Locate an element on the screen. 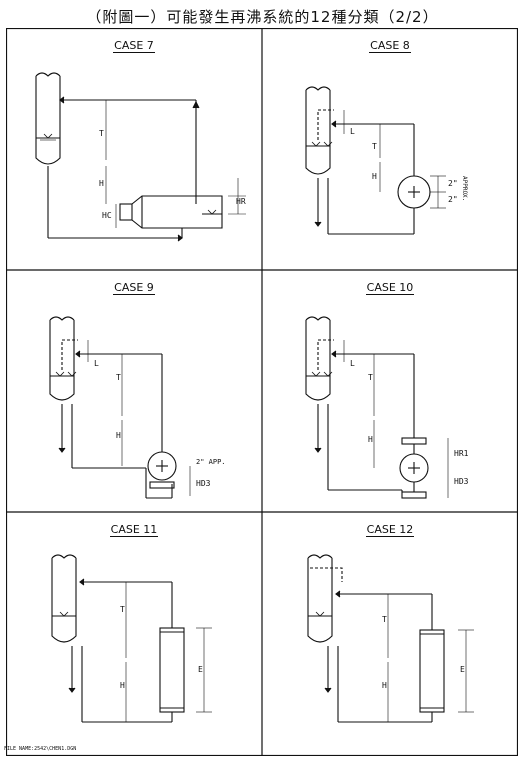 The height and width of the screenshot is (766, 525). case-11-diagram is located at coordinates (131, 638).